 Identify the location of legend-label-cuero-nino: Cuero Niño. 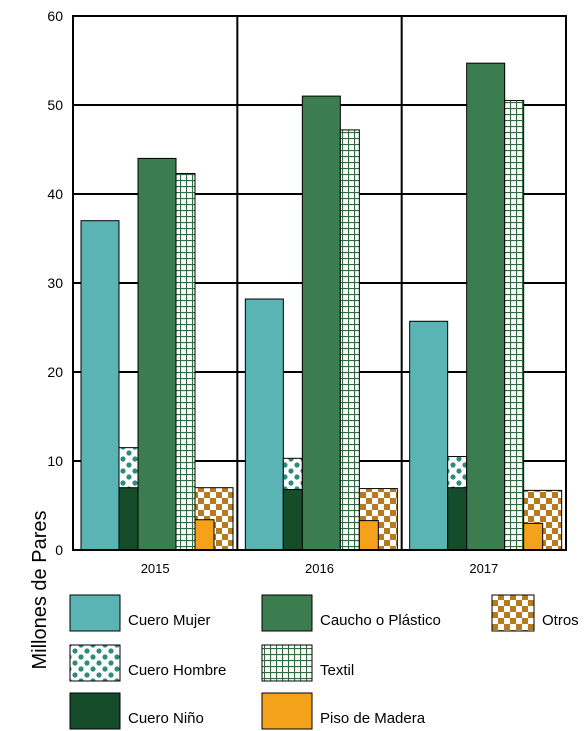
(166, 718).